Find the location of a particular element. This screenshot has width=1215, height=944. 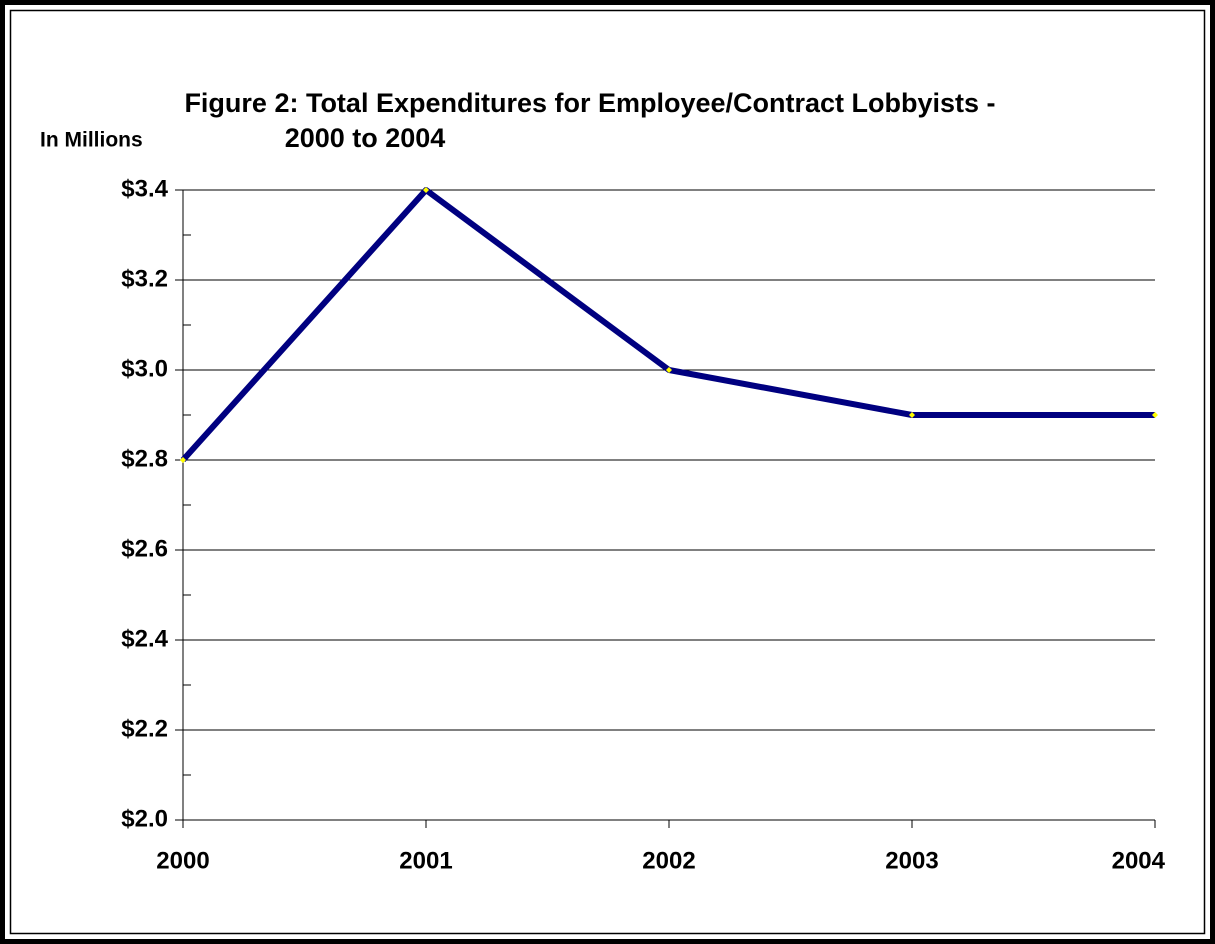

y-tick-label: $2.8 is located at coordinates (144, 458).